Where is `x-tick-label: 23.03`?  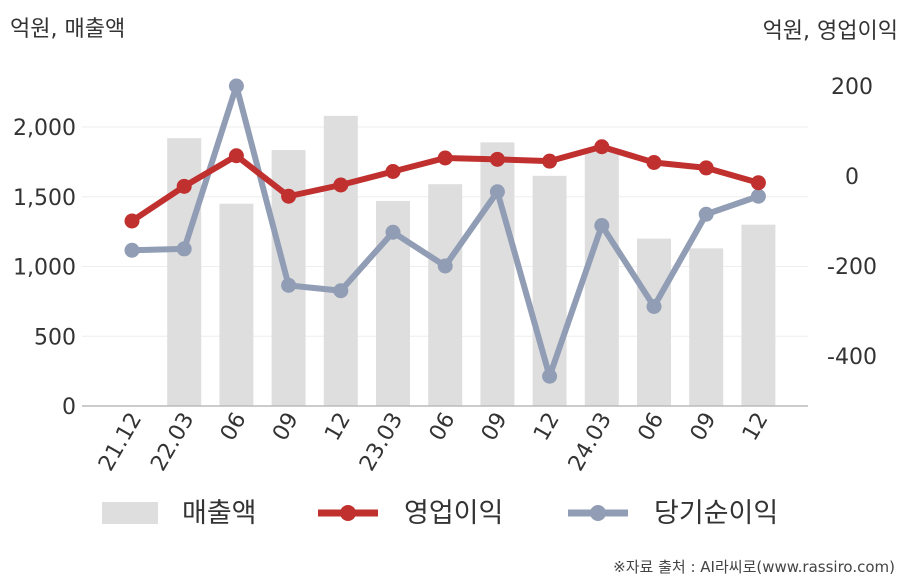 x-tick-label: 23.03 is located at coordinates (381, 442).